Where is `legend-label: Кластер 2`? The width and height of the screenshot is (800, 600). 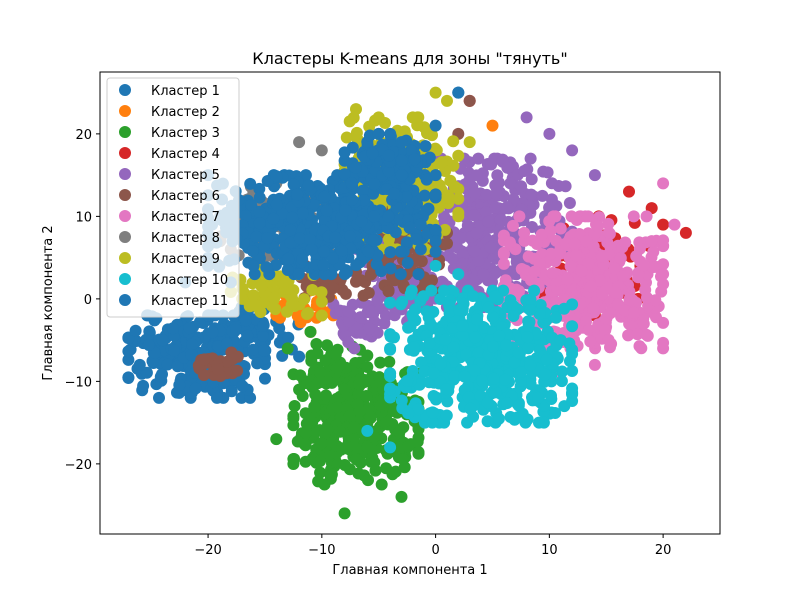 legend-label: Кластер 2 is located at coordinates (185, 112).